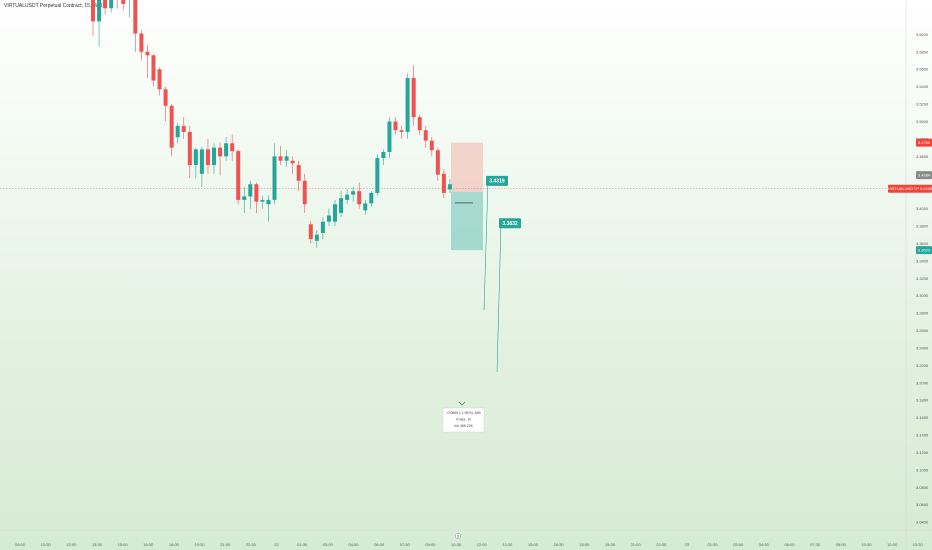 This screenshot has height=550, width=932. Describe the element at coordinates (922, 104) in the screenshot. I see `y-tick-label: 3.5200` at that location.